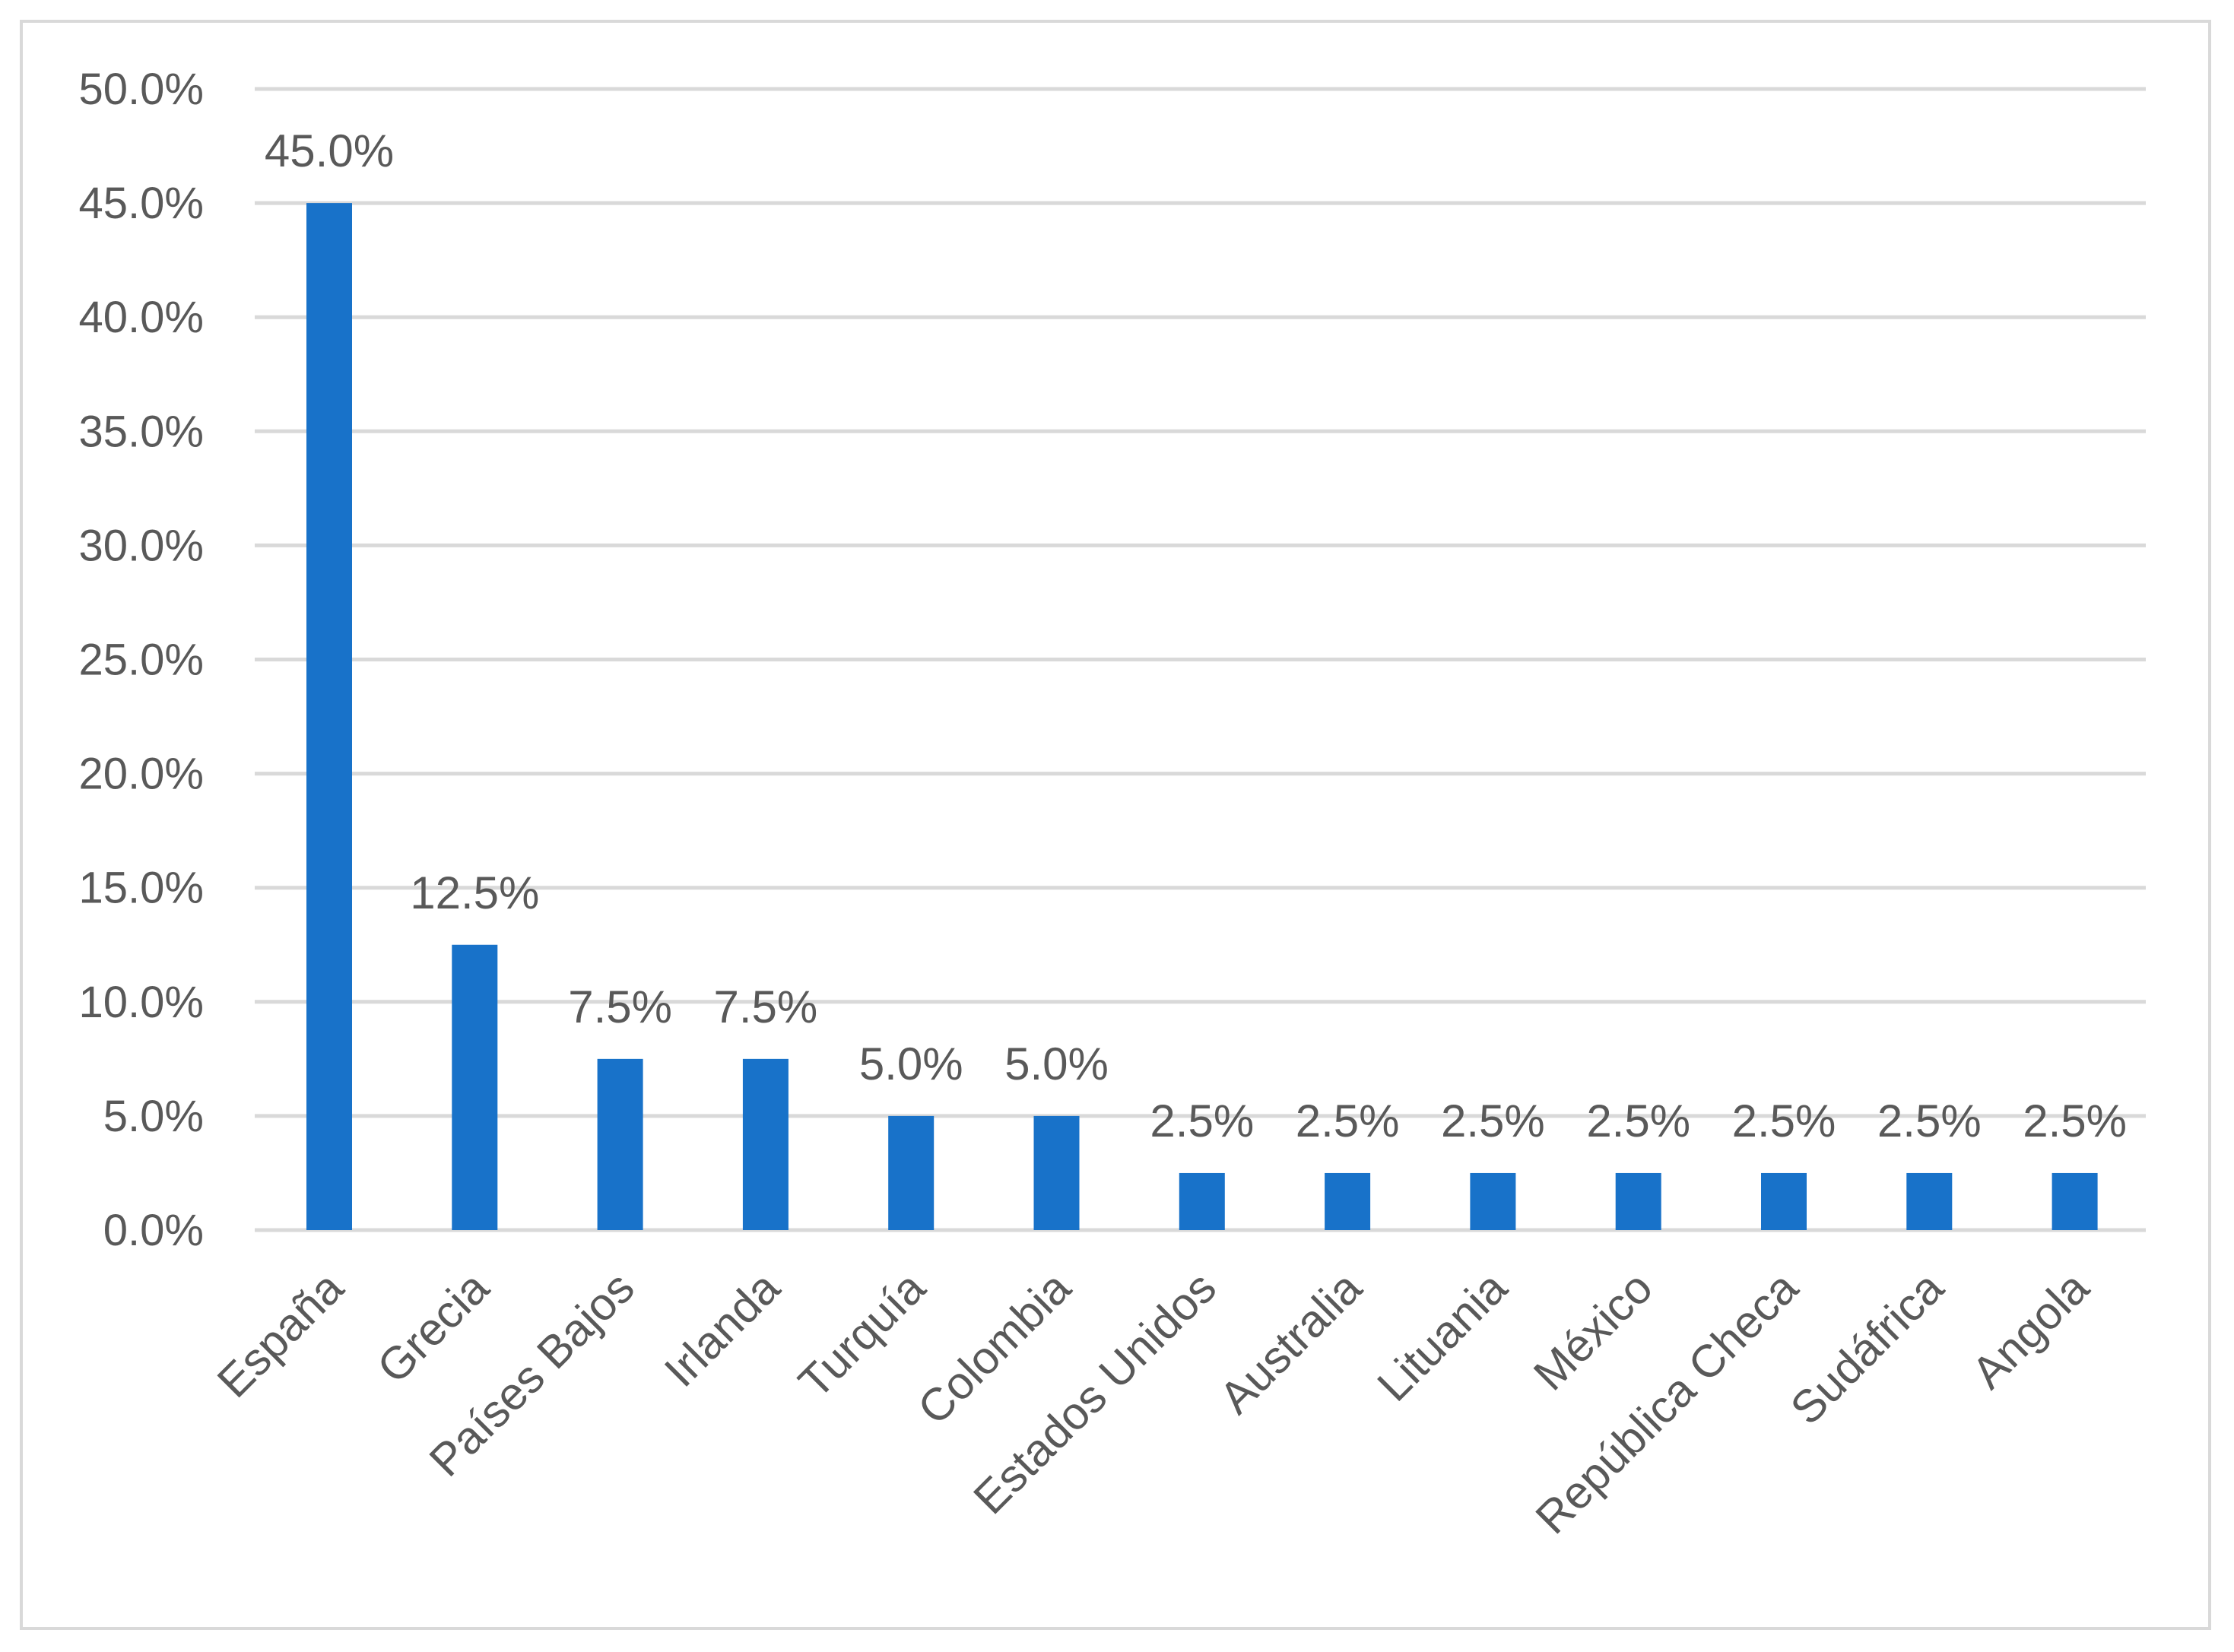  What do you see at coordinates (141, 317) in the screenshot?
I see `y-tick-label: 40.0%` at bounding box center [141, 317].